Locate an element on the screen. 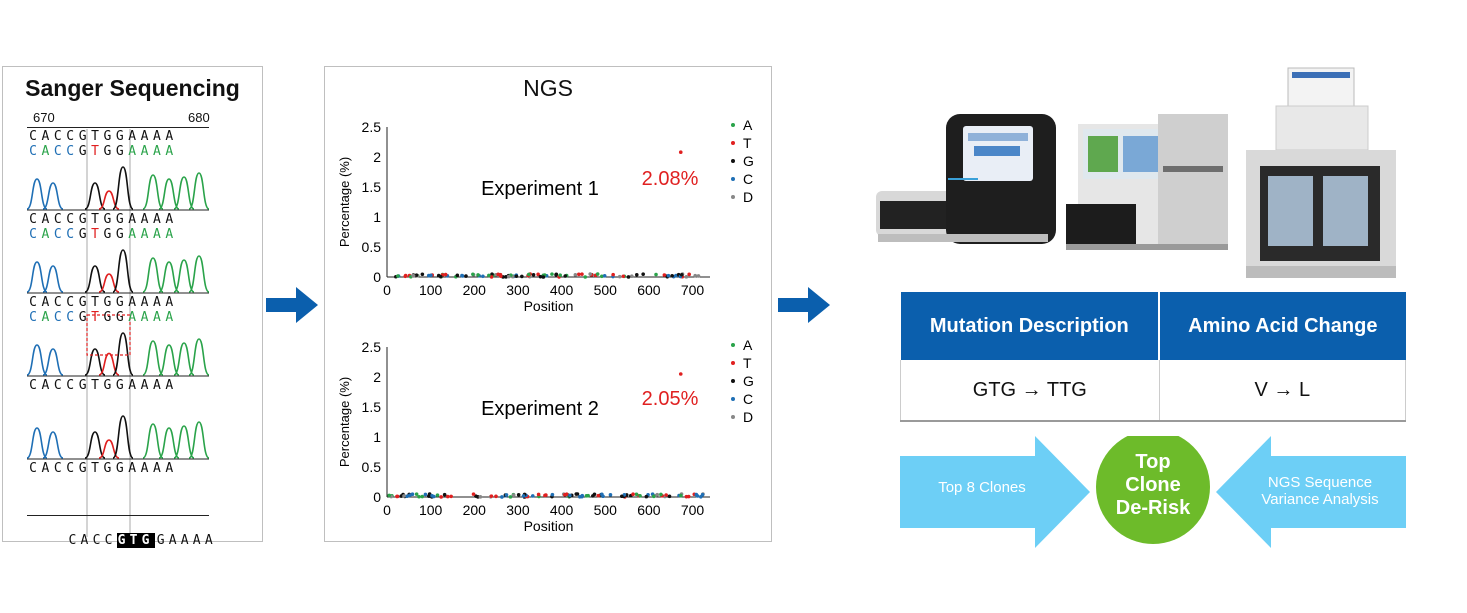 This screenshot has width=1467, height=613. y-tick-label: 2.5 is located at coordinates (372, 127).